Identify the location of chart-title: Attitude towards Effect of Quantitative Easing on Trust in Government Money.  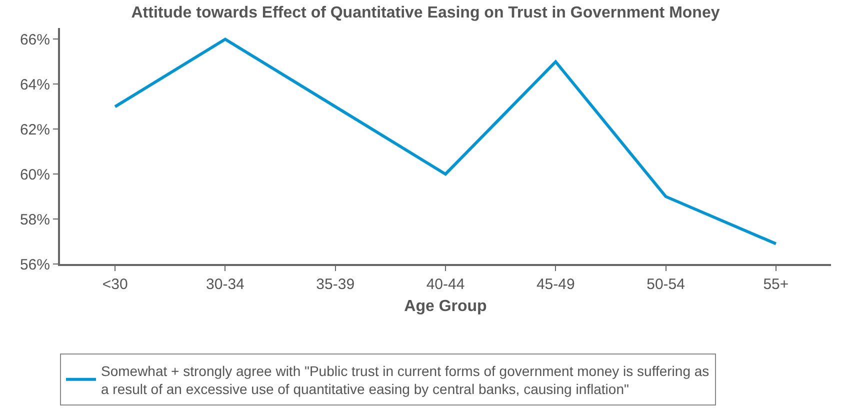
(425, 13).